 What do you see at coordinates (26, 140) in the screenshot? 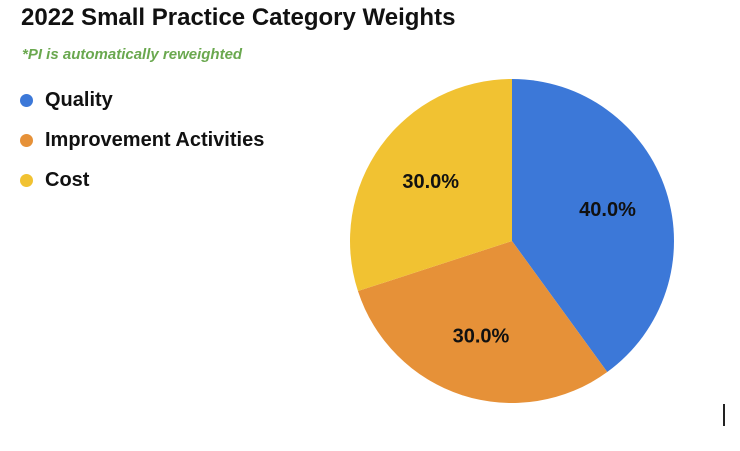
I see `legend-swatch-improvement-activities` at bounding box center [26, 140].